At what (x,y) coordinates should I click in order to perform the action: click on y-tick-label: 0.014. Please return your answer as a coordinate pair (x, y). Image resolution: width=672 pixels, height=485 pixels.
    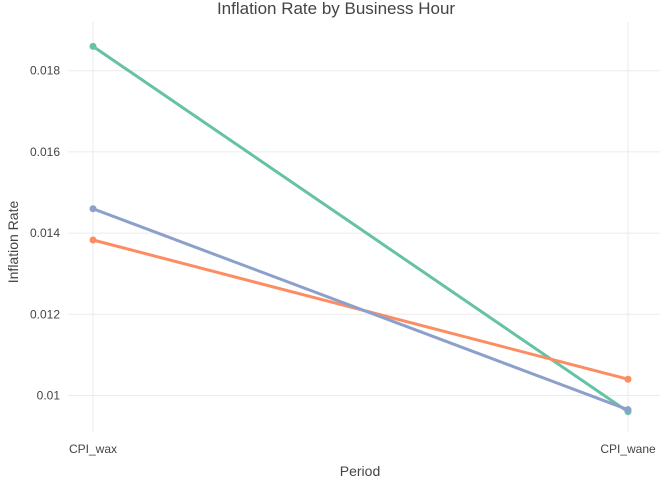
    Looking at the image, I should click on (45, 233).